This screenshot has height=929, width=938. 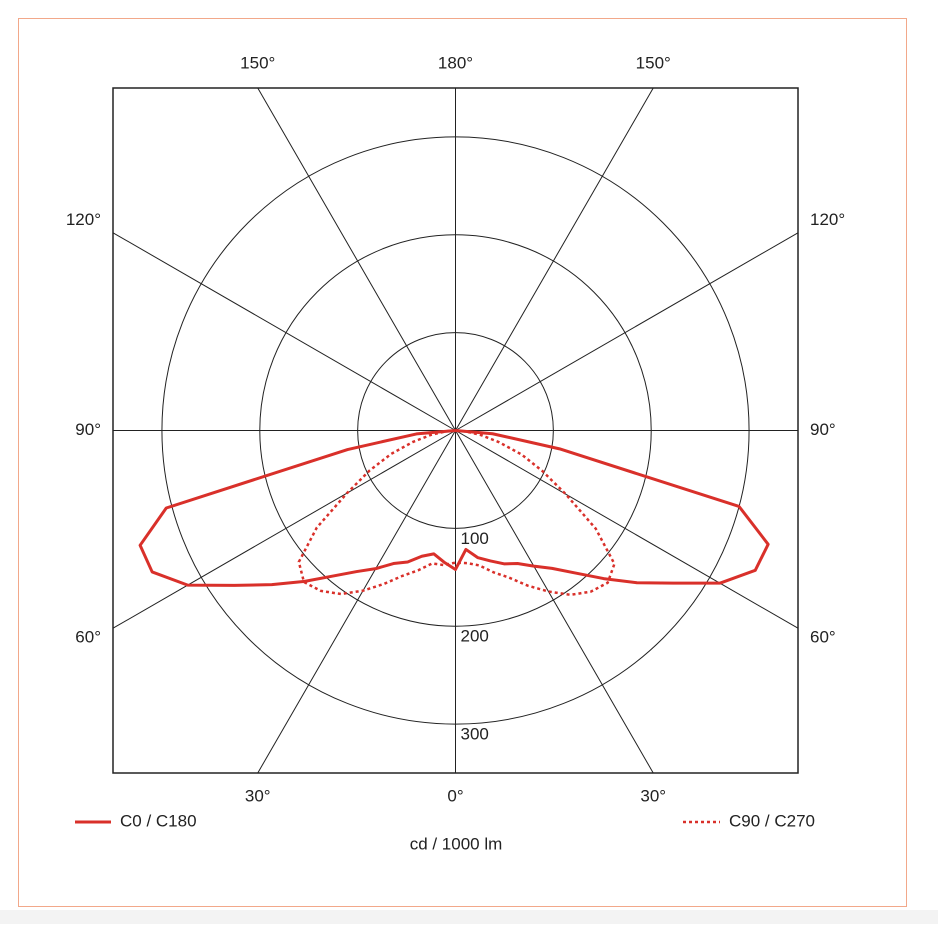 I want to click on r-tick-label: 200, so click(x=475, y=636).